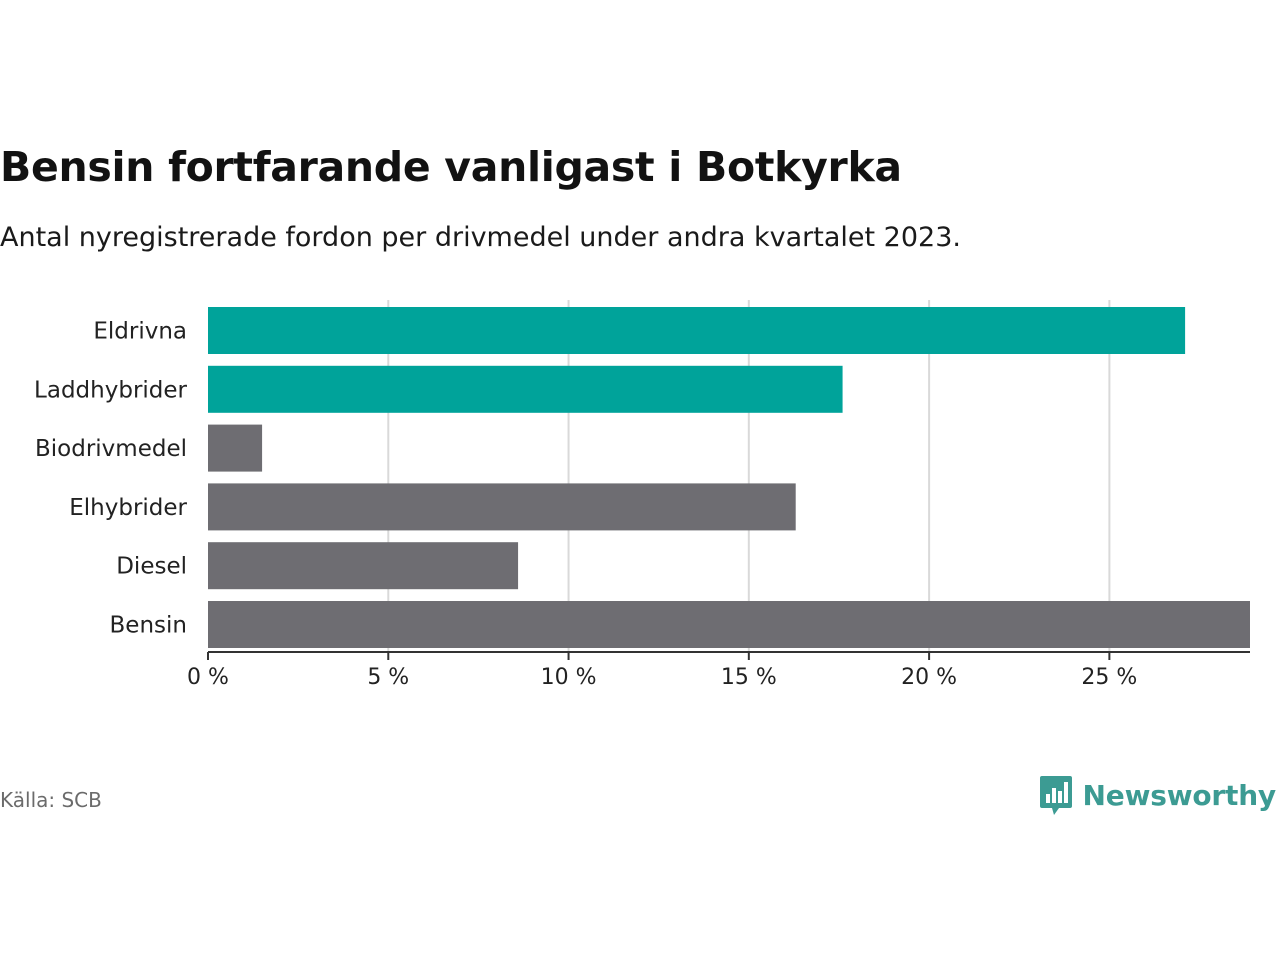  I want to click on x-tick-label: 20 %, so click(929, 677).